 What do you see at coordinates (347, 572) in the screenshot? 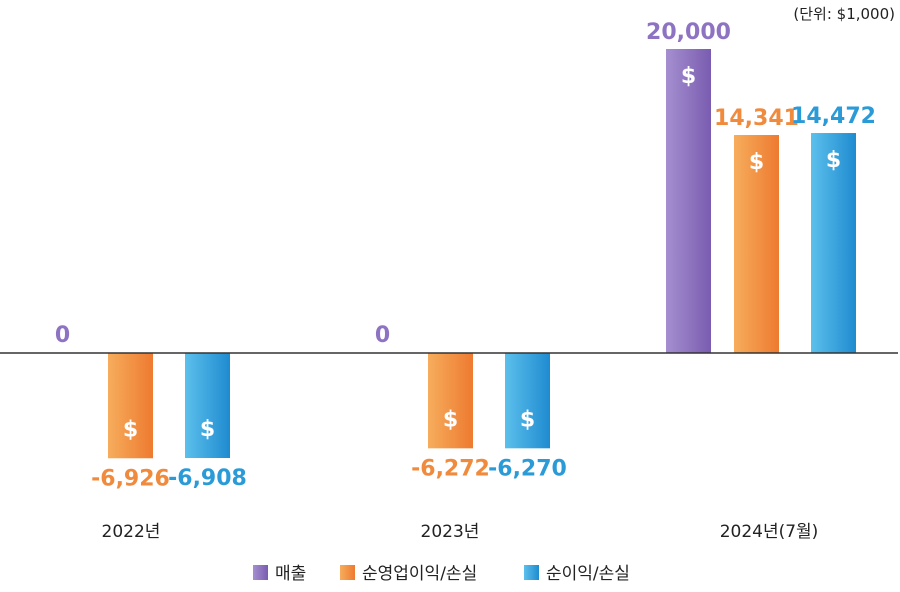
I see `legend-swatch-operating` at bounding box center [347, 572].